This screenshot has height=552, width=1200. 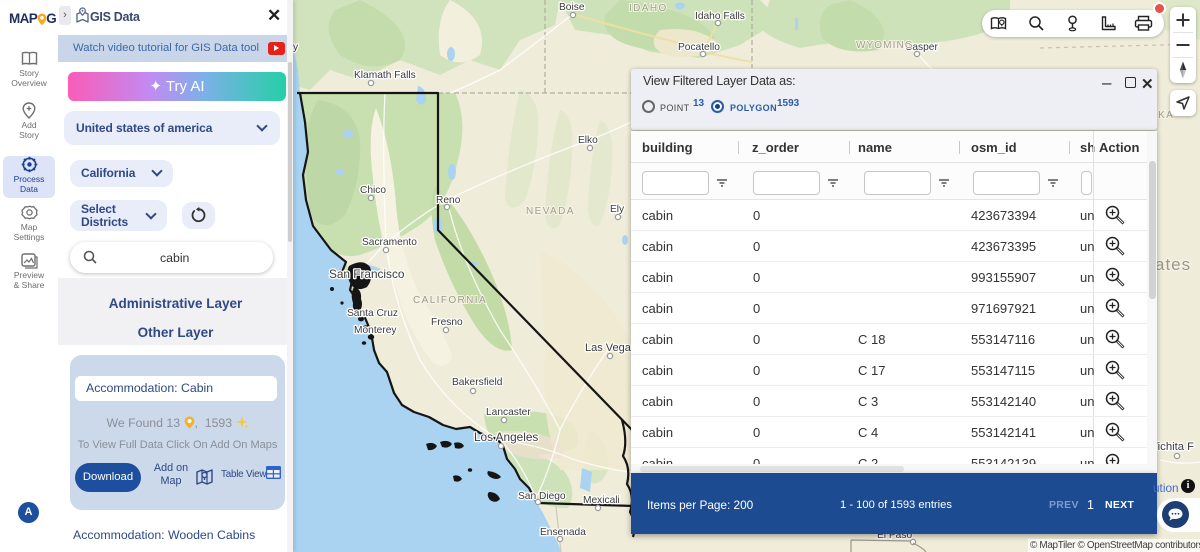 What do you see at coordinates (1170, 447) in the screenshot?
I see `svg-text: Wichita F` at bounding box center [1170, 447].